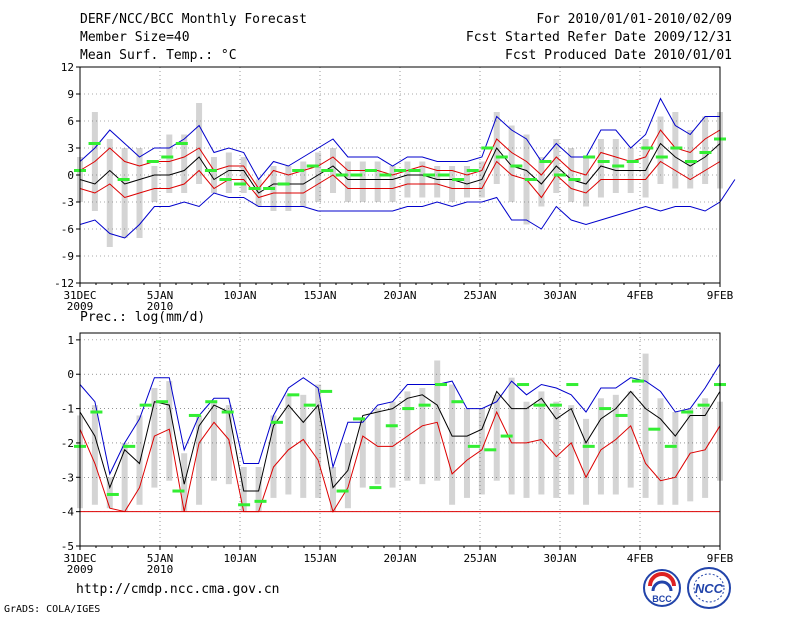 The width and height of the screenshot is (800, 618). What do you see at coordinates (479, 558) in the screenshot?
I see `x-tick-label: 25JAN` at bounding box center [479, 558].